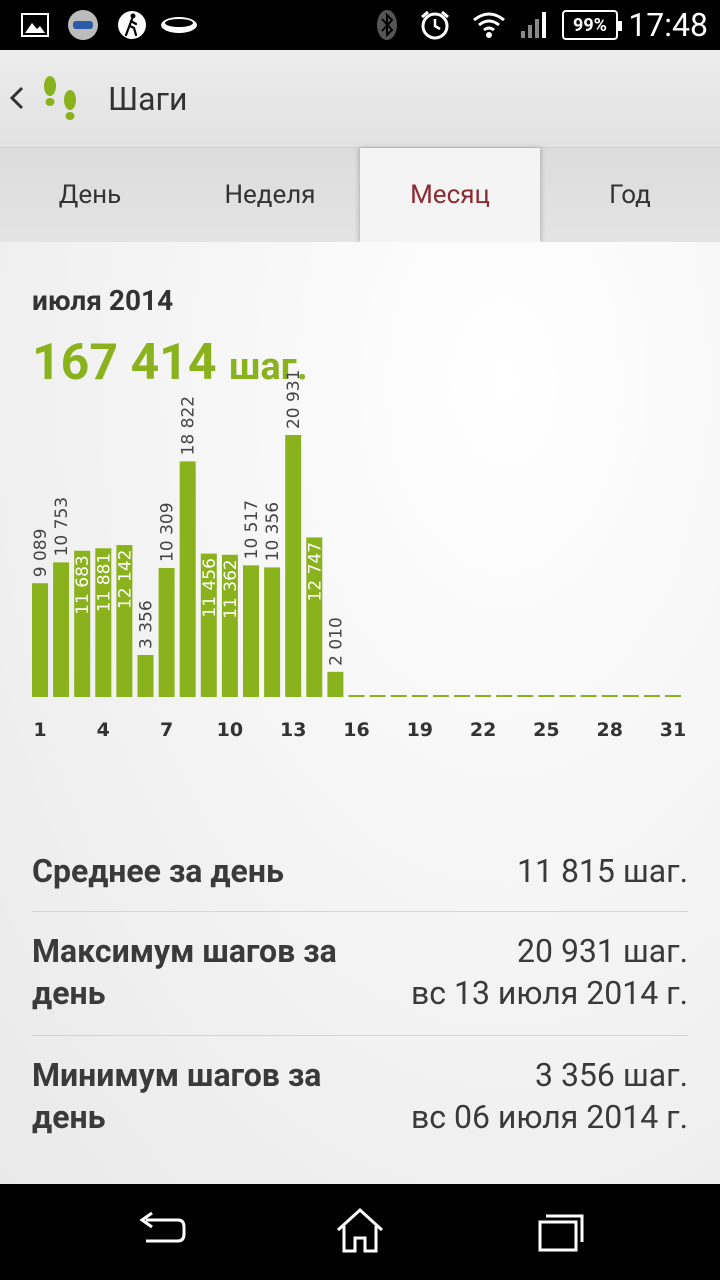 This screenshot has width=720, height=1280. Describe the element at coordinates (293, 730) in the screenshot. I see `x-tick-label: 13` at that location.